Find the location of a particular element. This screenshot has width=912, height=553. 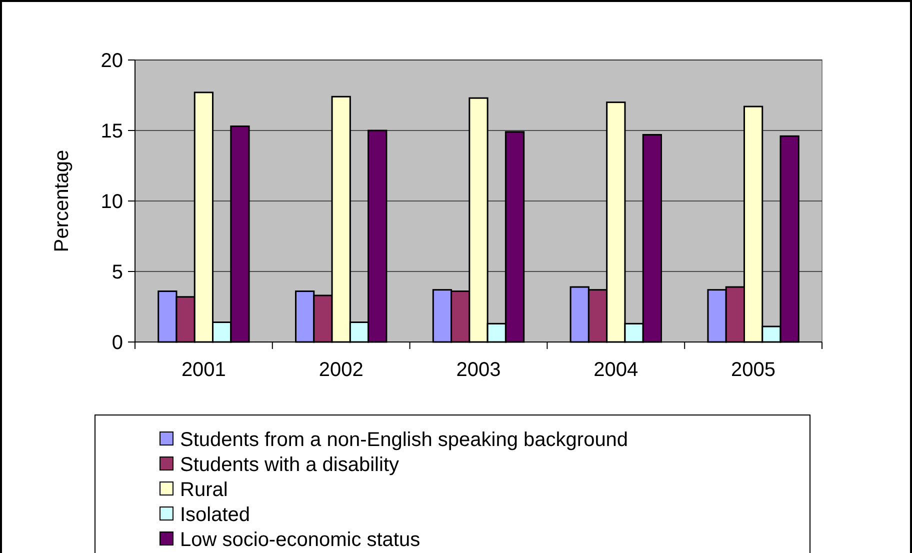

legend-label: Students from a non-English speaking background is located at coordinates (404, 440).